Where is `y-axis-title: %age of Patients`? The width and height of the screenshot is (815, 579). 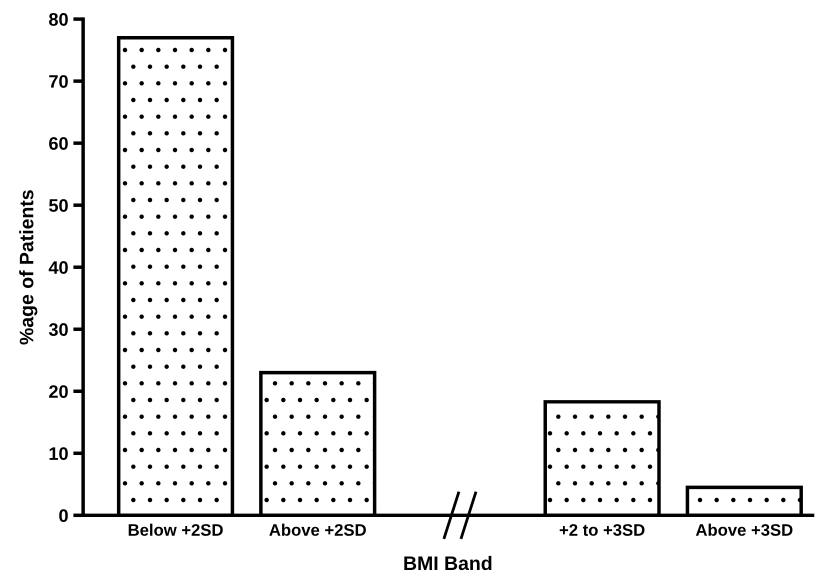 y-axis-title: %age of Patients is located at coordinates (28, 267).